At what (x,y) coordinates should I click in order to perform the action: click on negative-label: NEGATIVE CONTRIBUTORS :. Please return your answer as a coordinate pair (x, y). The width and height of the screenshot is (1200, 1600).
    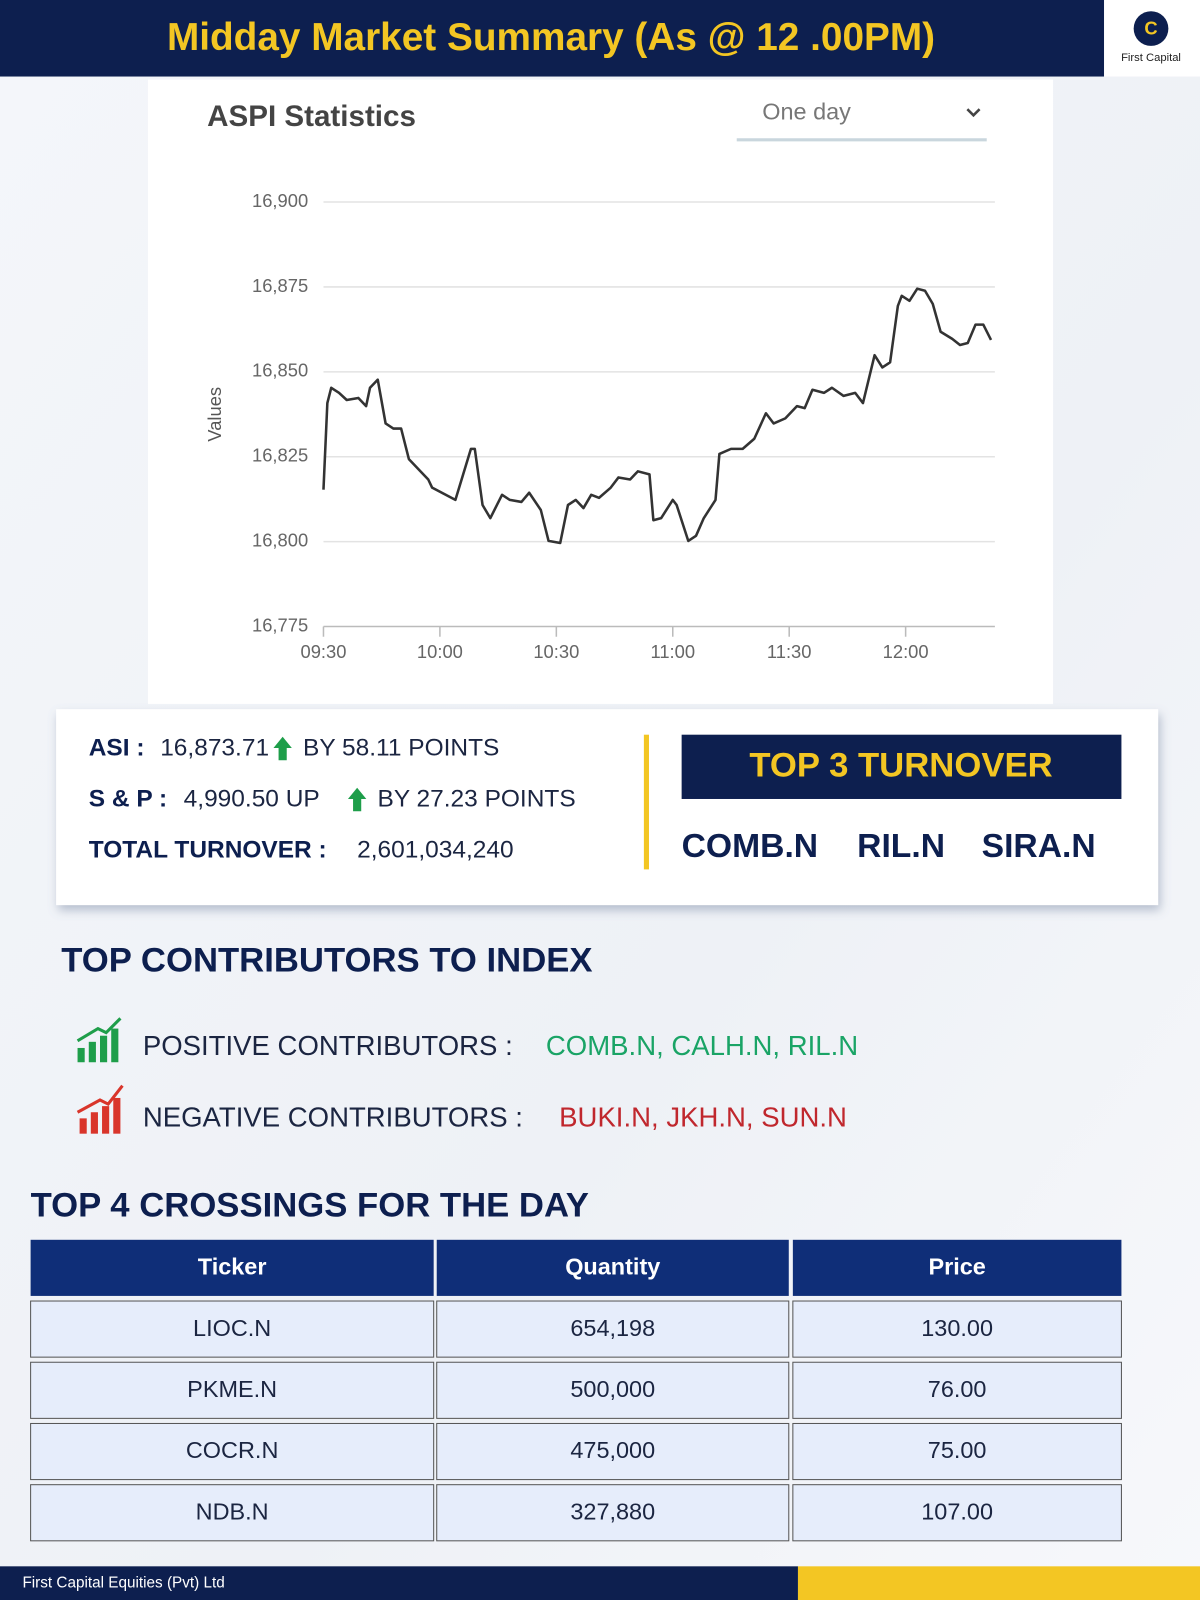
    Looking at the image, I should click on (333, 1117).